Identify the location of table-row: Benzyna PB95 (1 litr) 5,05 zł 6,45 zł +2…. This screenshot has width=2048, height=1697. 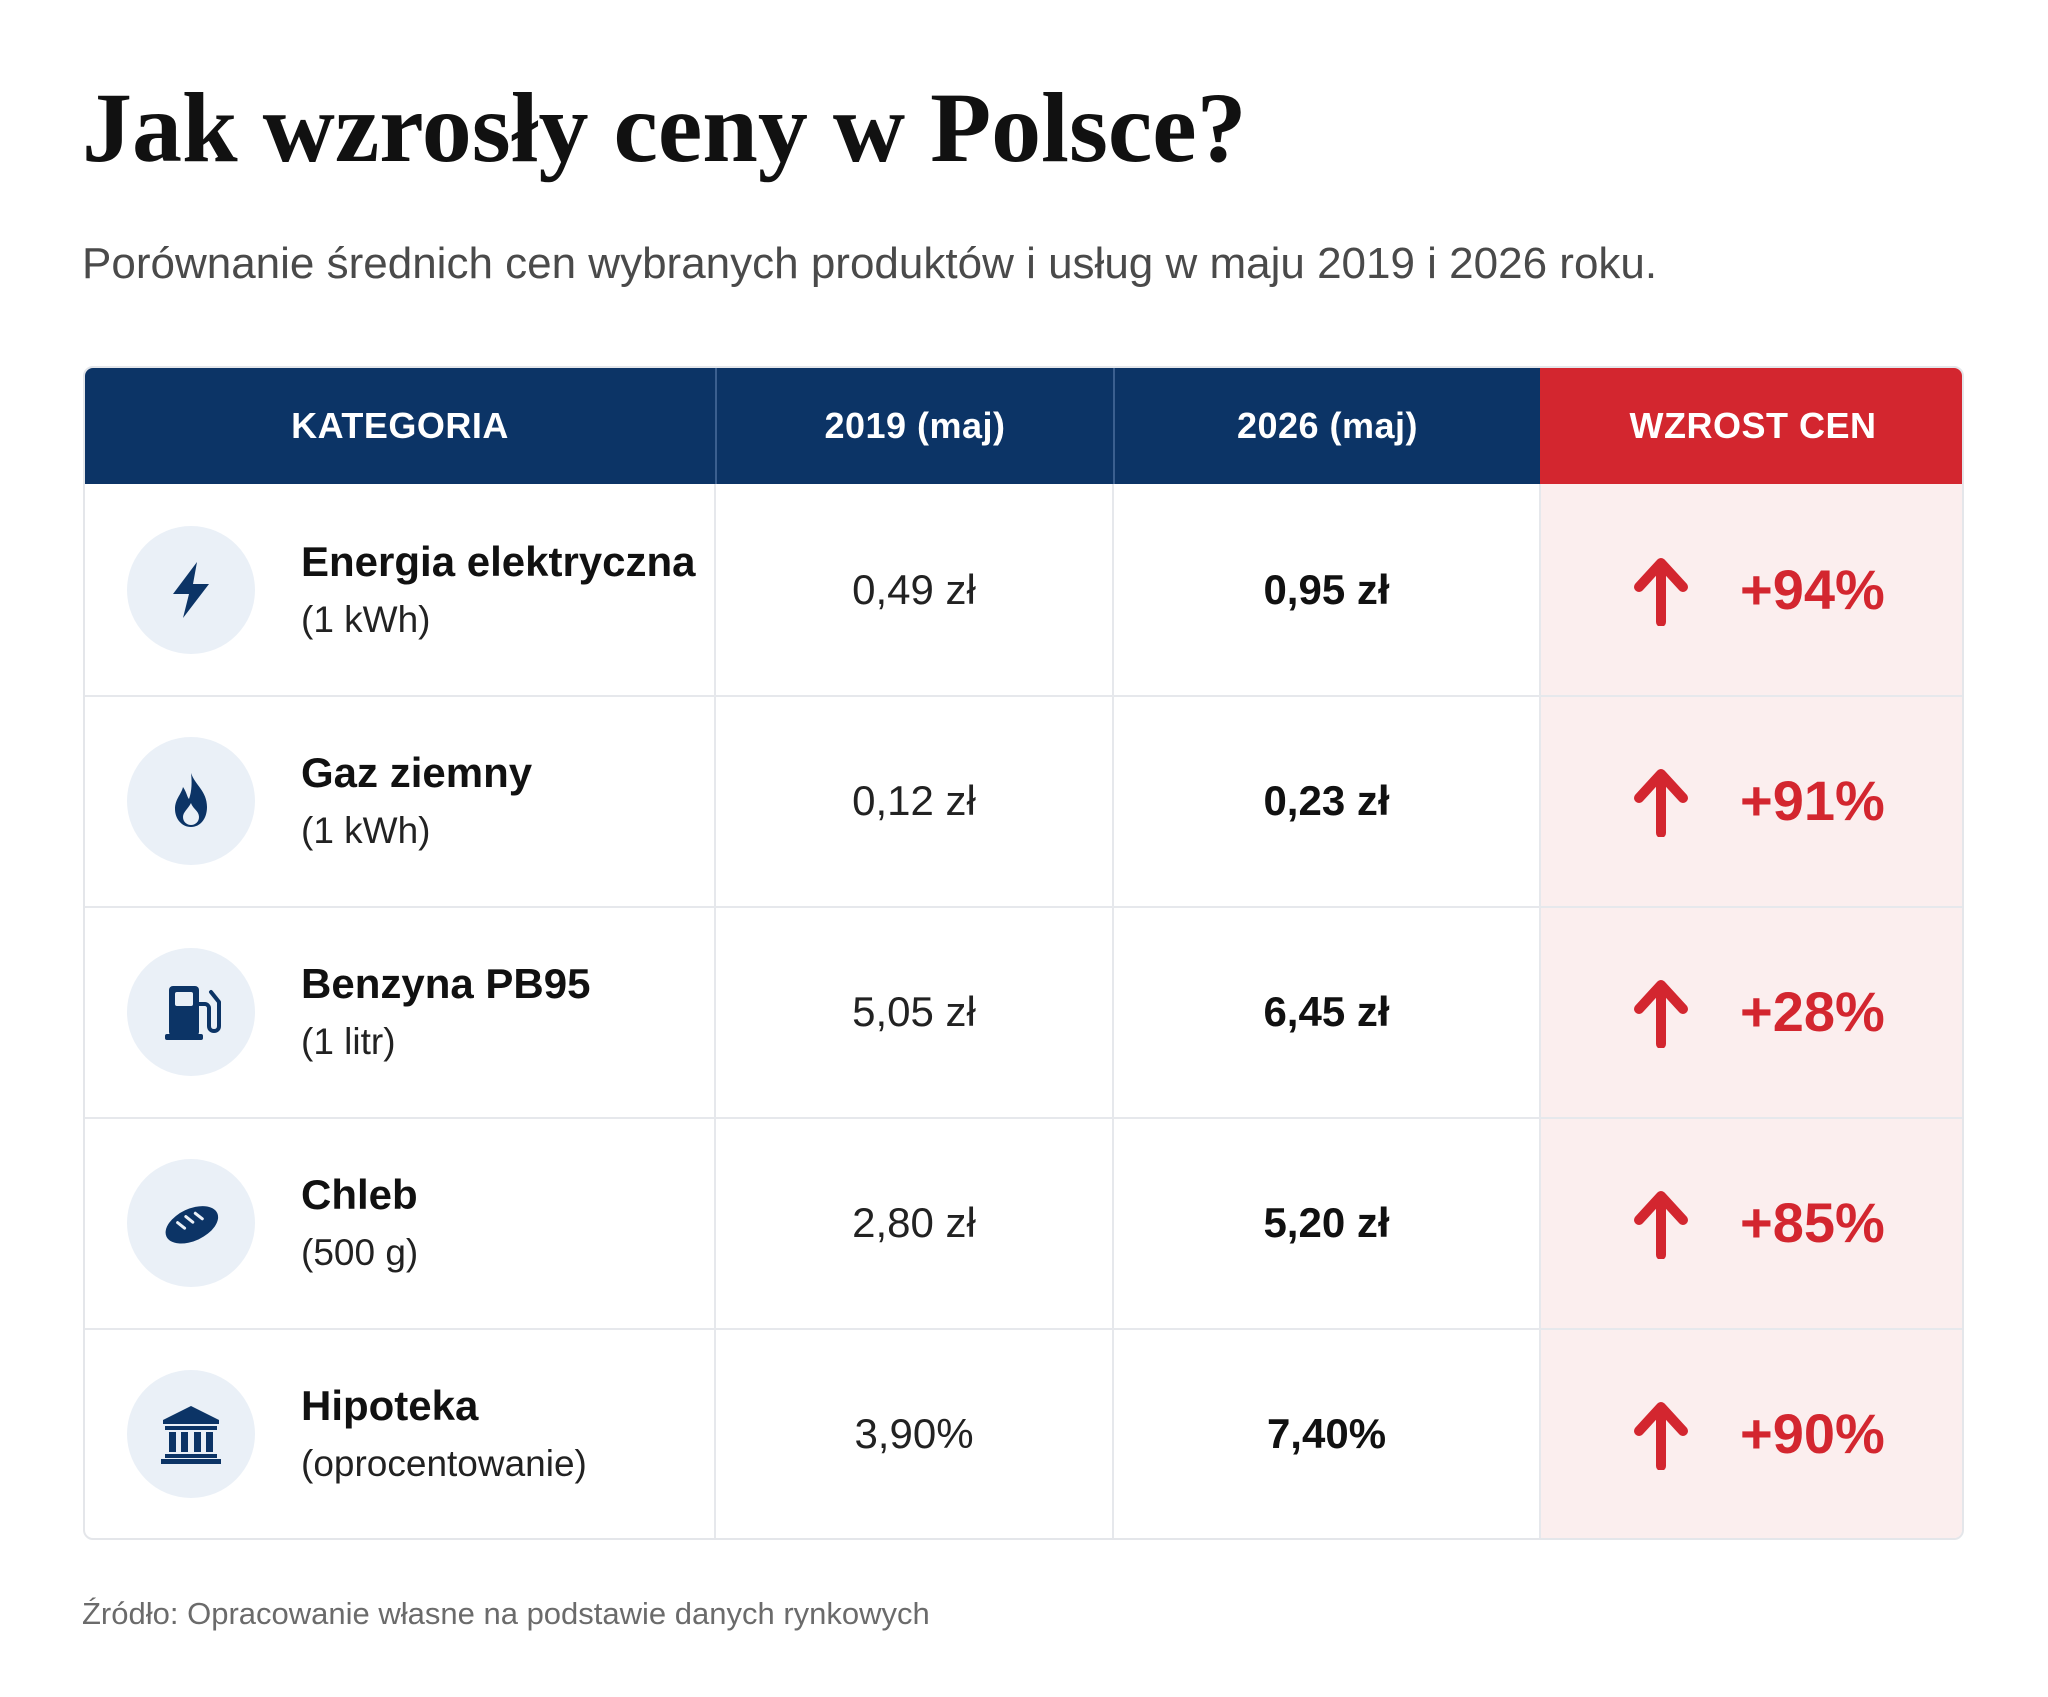
(1023, 1011).